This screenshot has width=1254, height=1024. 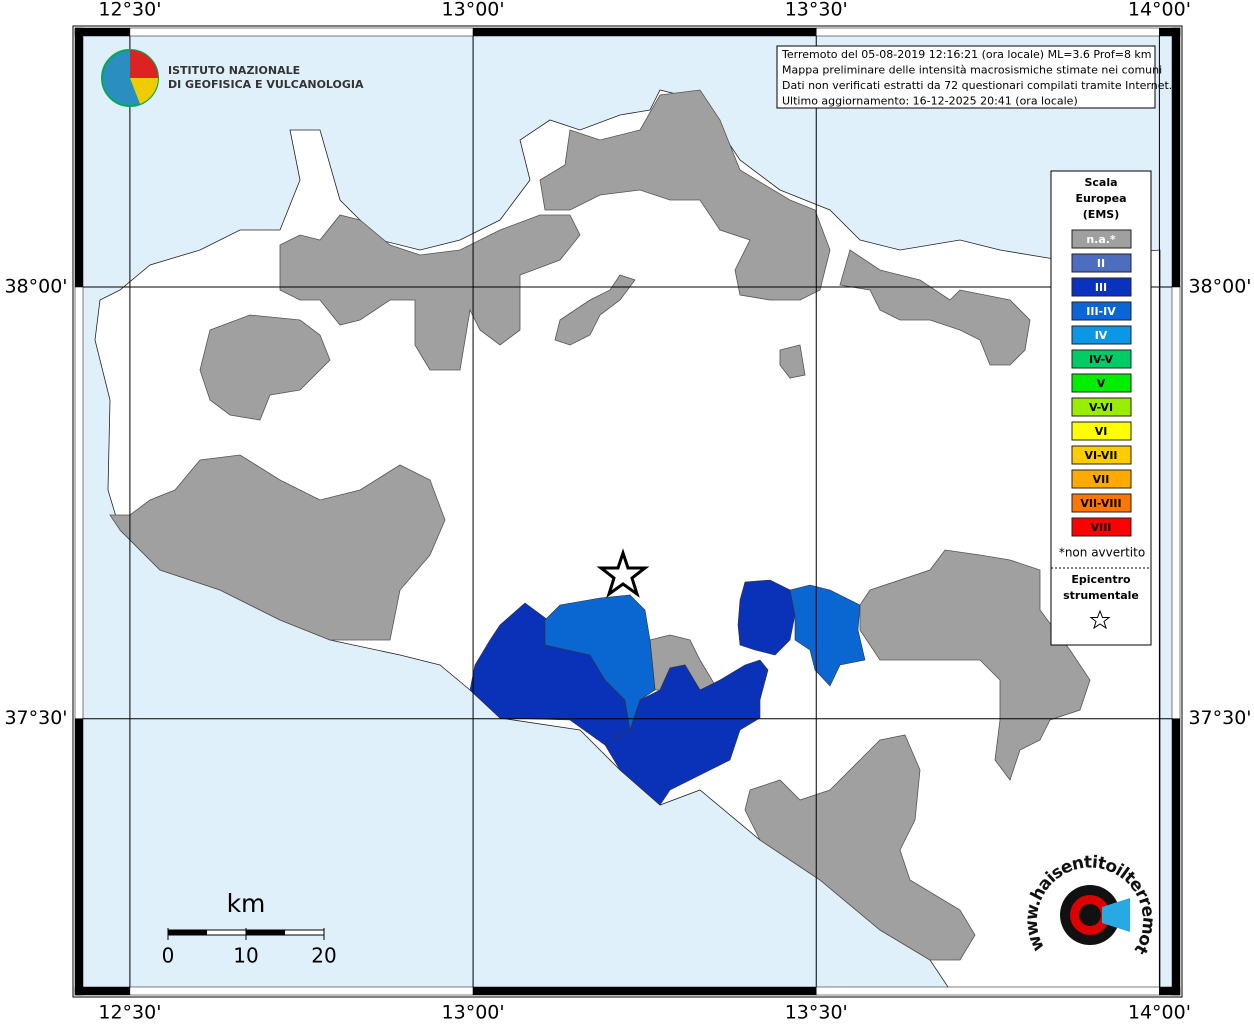 I want to click on legend-label: n.a.*, so click(x=1101, y=239).